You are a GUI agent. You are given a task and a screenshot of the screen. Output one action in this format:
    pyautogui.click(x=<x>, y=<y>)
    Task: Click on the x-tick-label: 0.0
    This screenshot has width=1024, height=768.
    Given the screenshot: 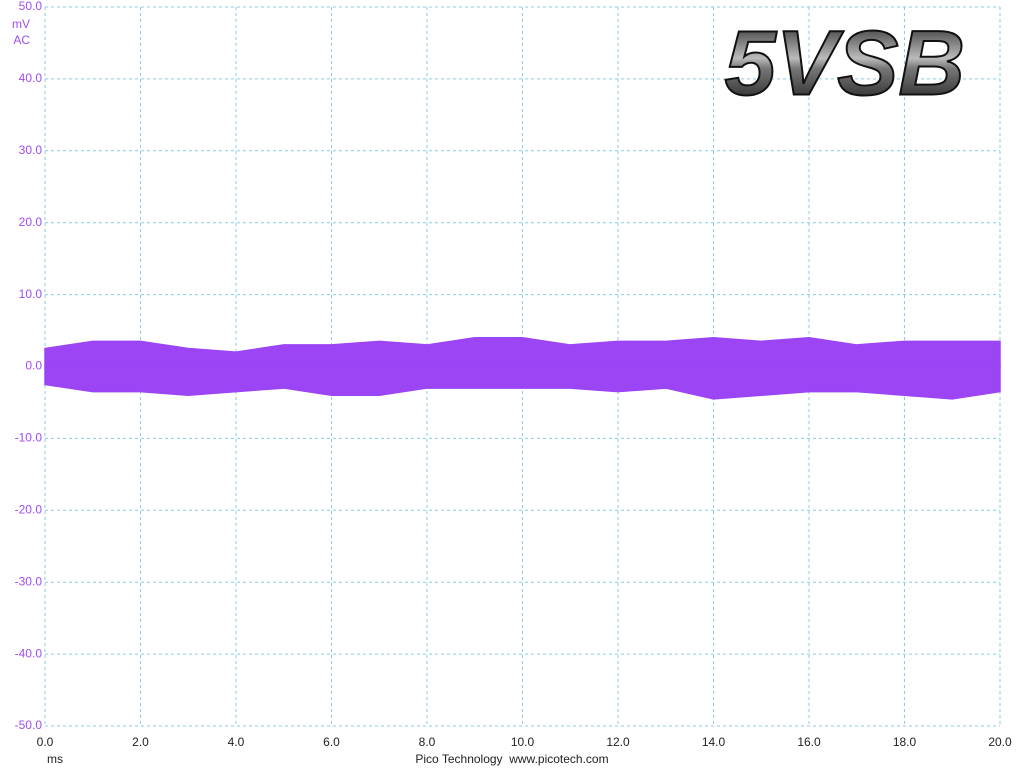 What is the action you would take?
    pyautogui.click(x=45, y=742)
    